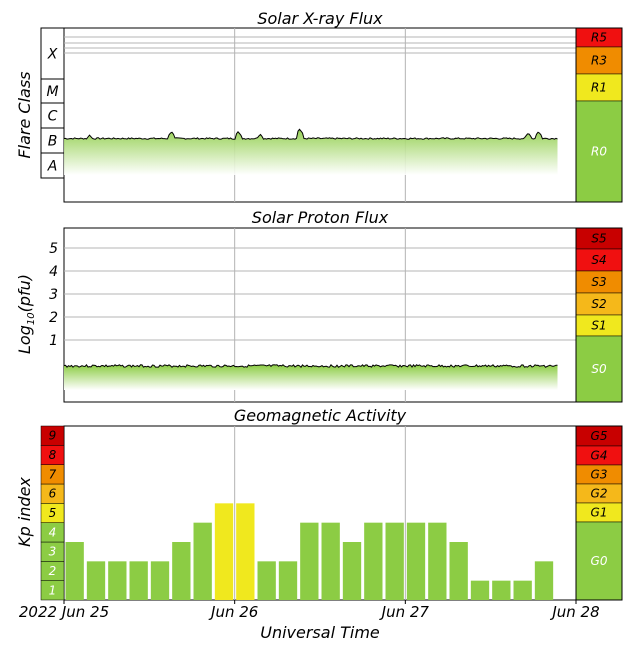 The image size is (640, 650). What do you see at coordinates (599, 38) in the screenshot?
I see `xray-scale-r5-label: R5` at bounding box center [599, 38].